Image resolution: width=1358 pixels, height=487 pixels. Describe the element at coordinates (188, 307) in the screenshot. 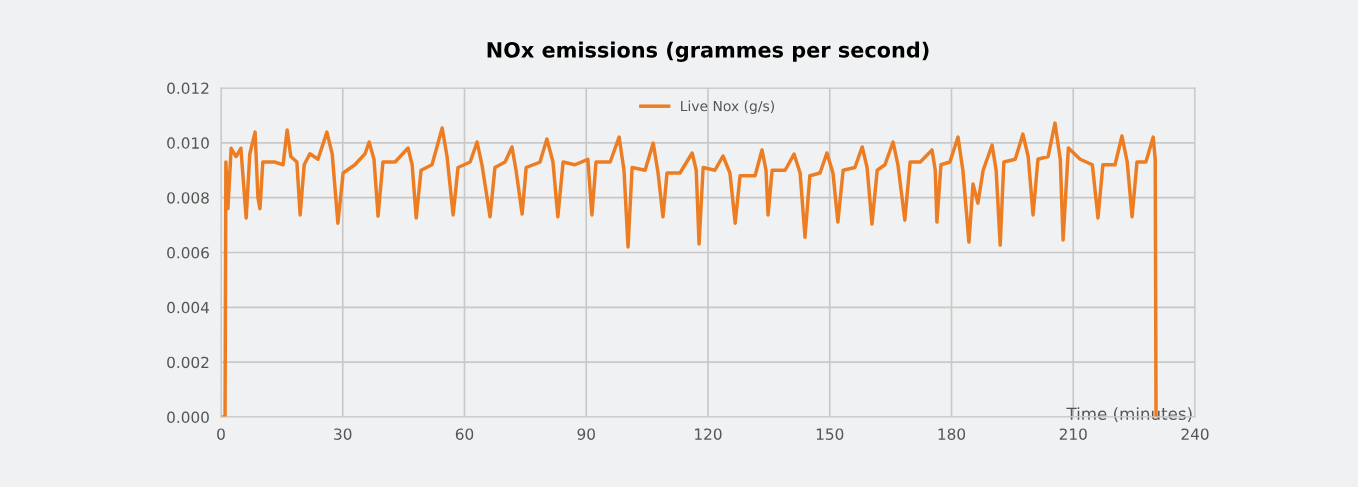

I see `y-tick-label: 0.004` at that location.